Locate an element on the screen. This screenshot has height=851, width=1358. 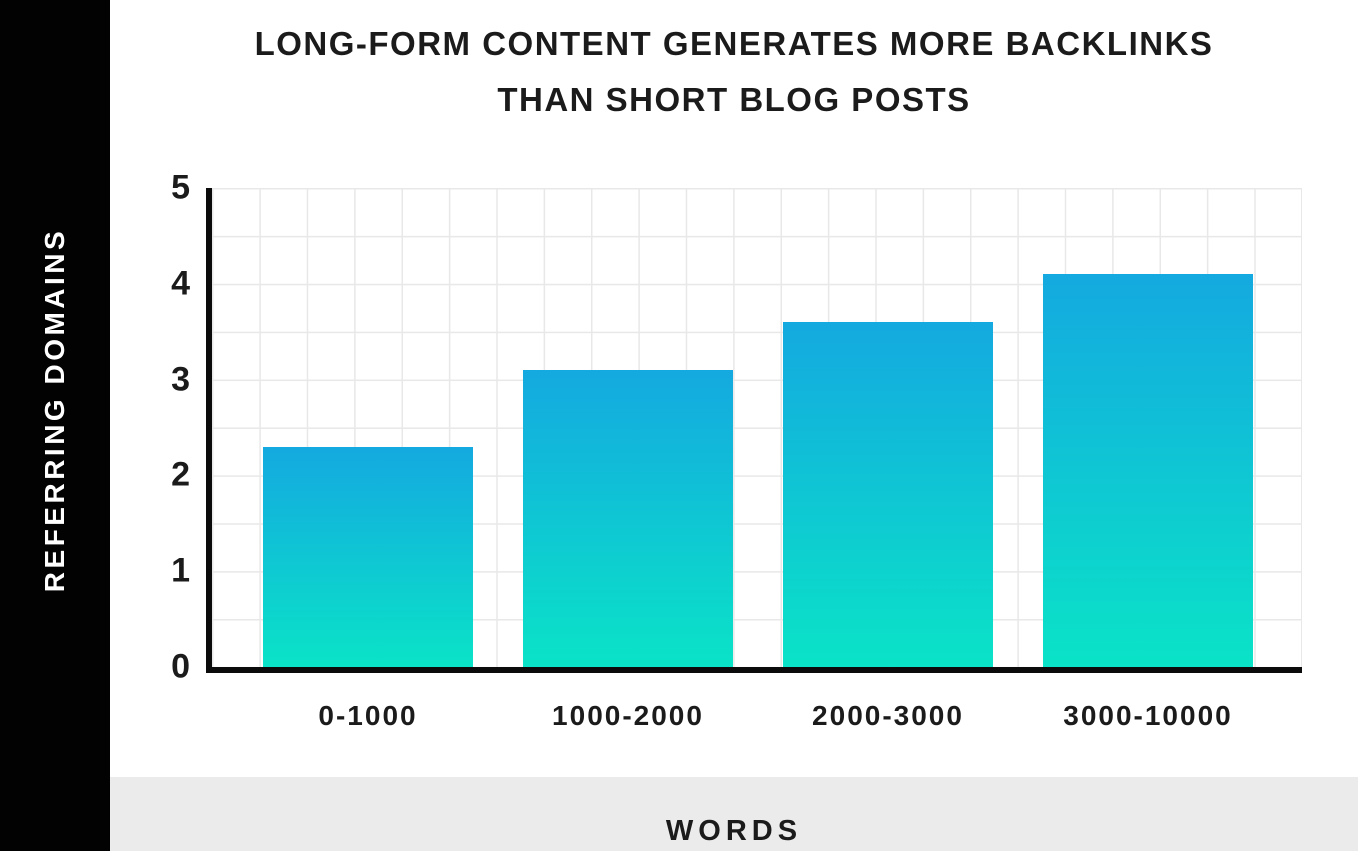
x-axis-title: WORDS is located at coordinates (734, 831).